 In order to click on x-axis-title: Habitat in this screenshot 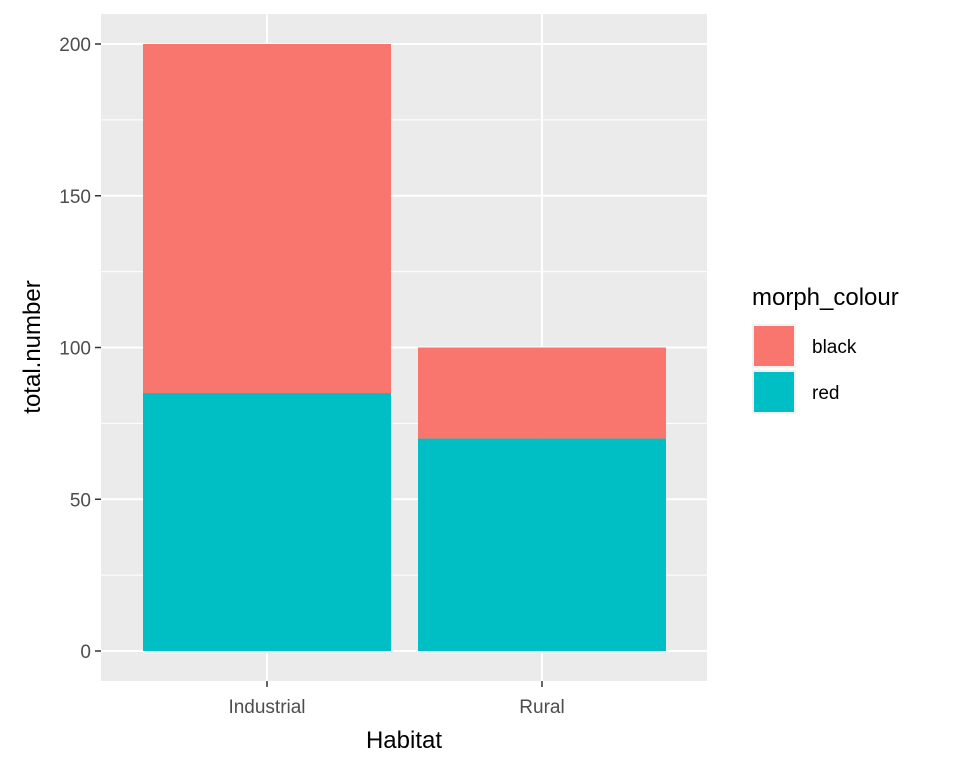, I will do `click(404, 740)`.